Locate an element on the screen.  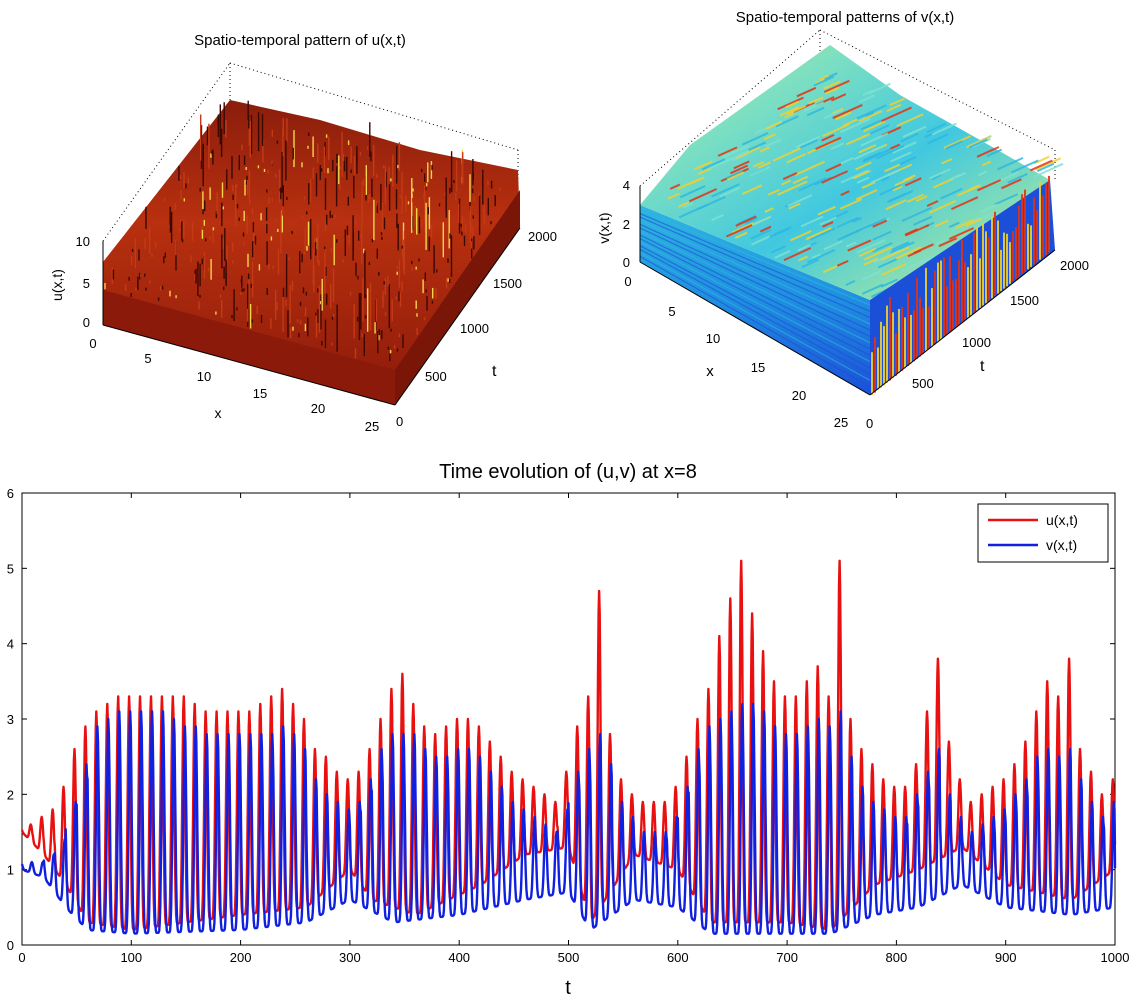
u-x-tick-25: 25 is located at coordinates (372, 426).